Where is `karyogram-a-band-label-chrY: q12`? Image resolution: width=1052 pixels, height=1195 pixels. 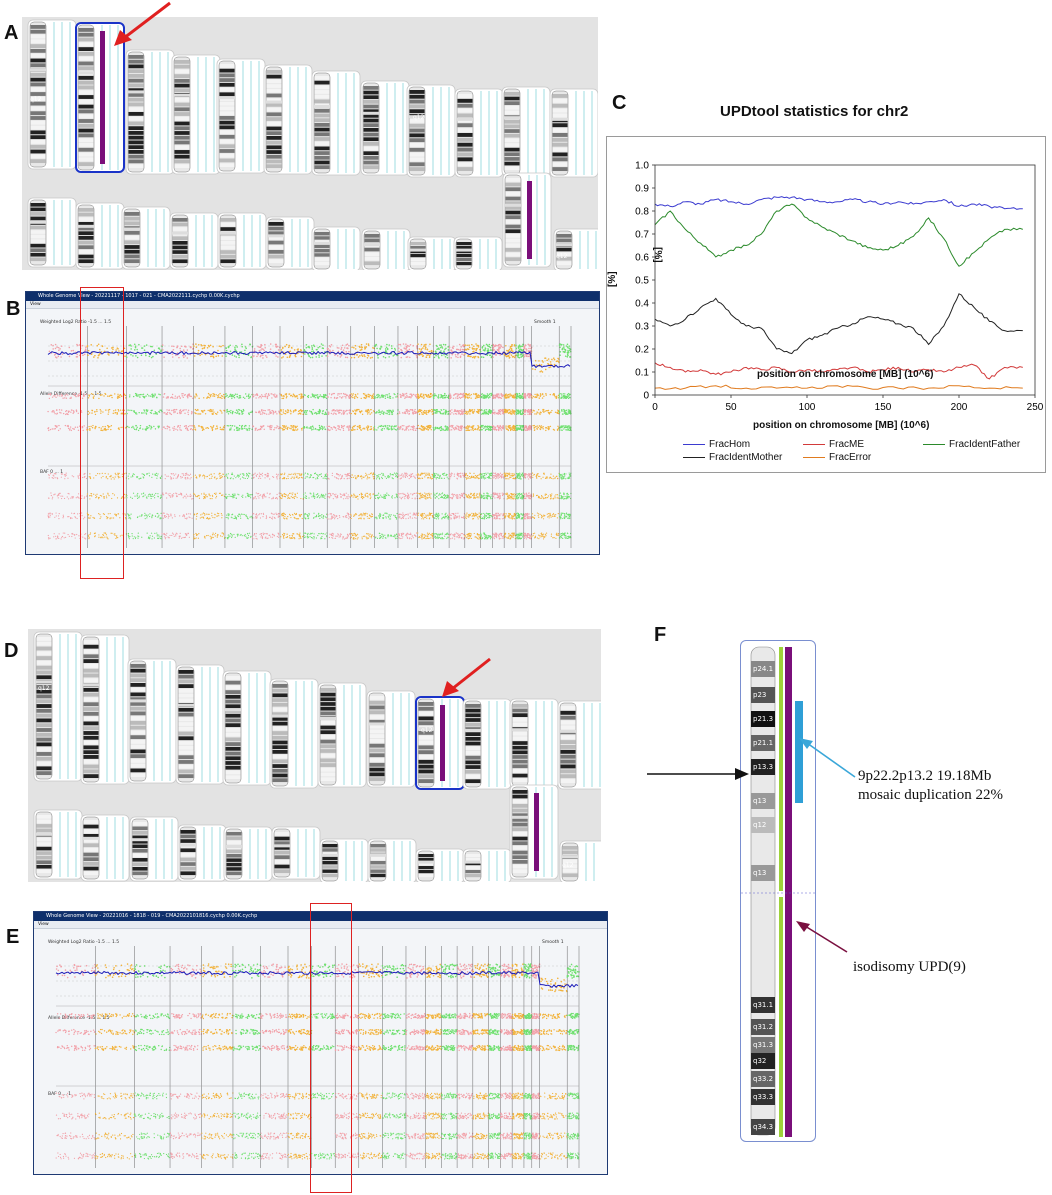
karyogram-a-band-label-chrY: q12 is located at coordinates (562, 256).